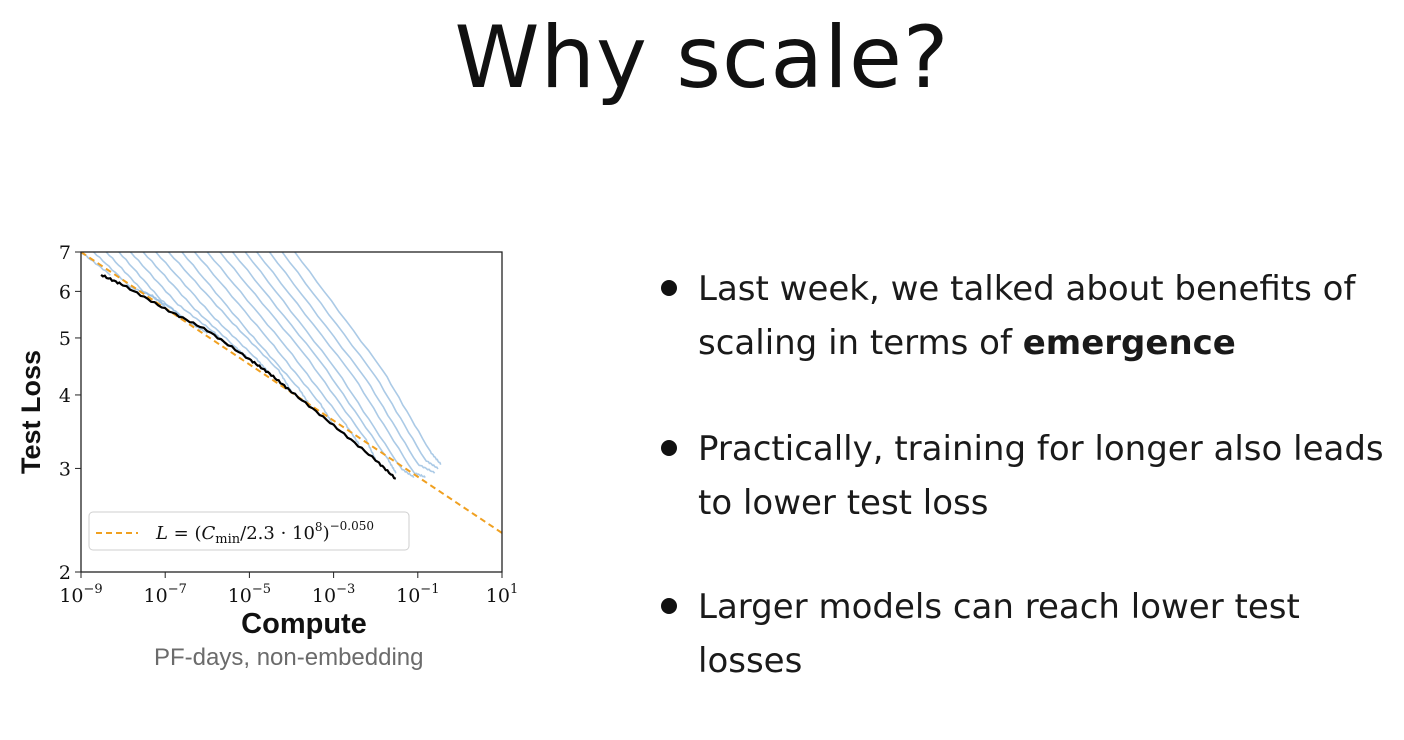 This screenshot has height=740, width=1404. I want to click on y-tick-label: 2, so click(65, 573).